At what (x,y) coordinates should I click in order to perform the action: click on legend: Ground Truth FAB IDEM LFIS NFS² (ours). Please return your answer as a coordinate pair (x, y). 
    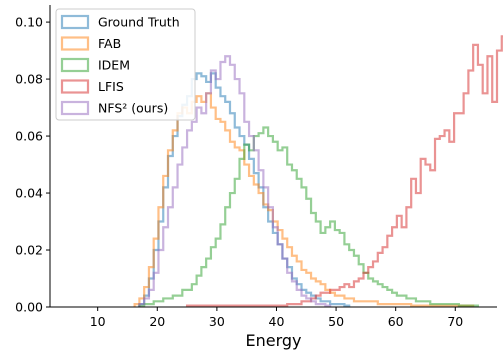
    Looking at the image, I should click on (125, 64).